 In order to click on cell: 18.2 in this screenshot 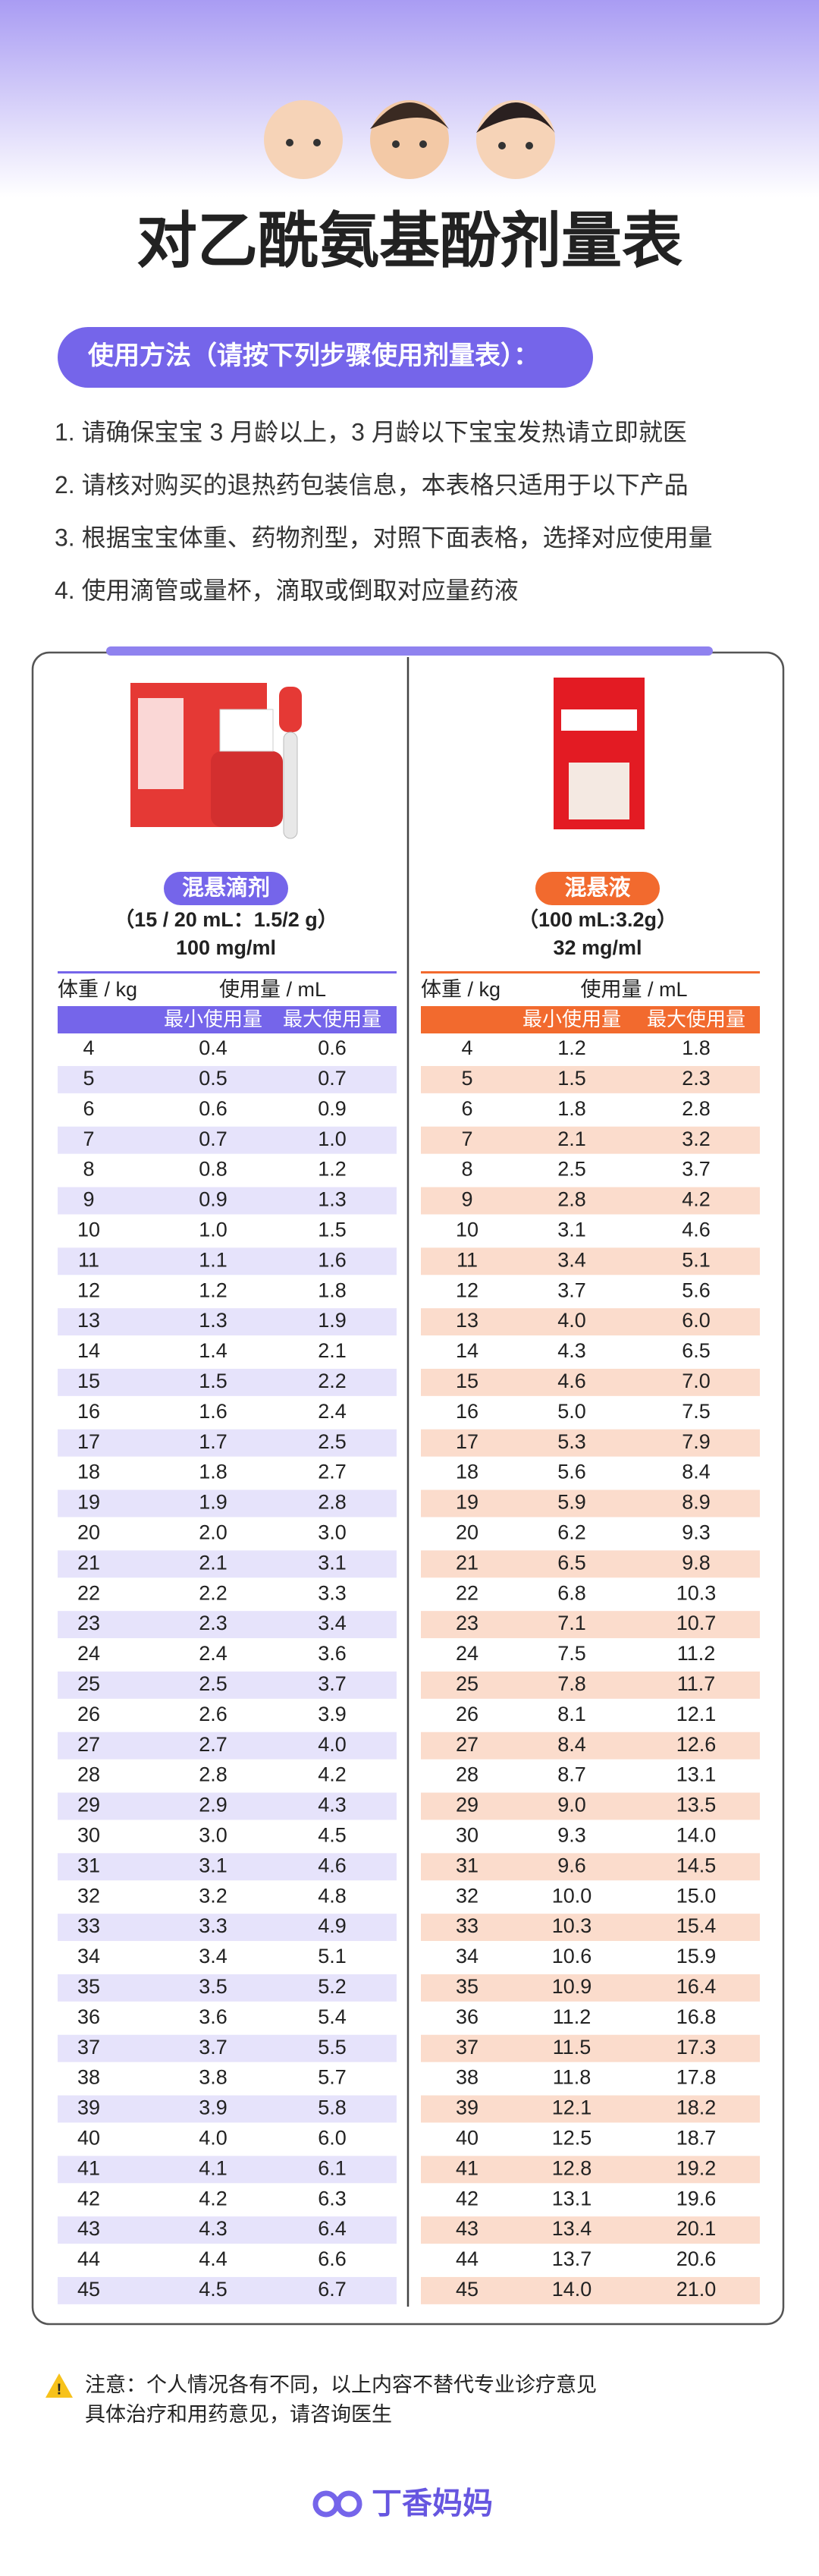, I will do `click(696, 2107)`.